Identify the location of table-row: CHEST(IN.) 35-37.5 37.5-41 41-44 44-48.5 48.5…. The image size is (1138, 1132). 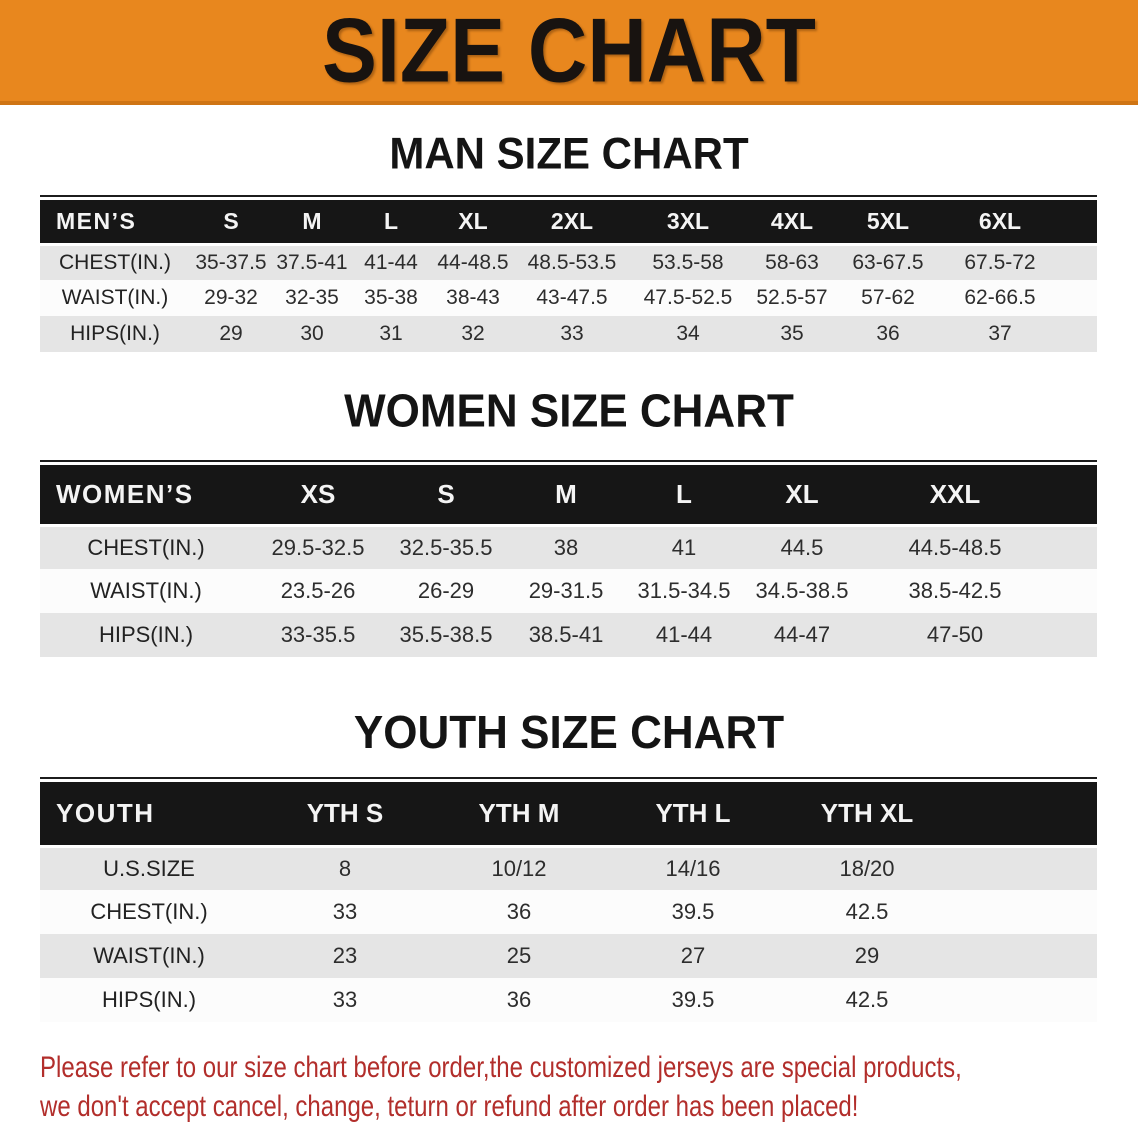
(568, 261).